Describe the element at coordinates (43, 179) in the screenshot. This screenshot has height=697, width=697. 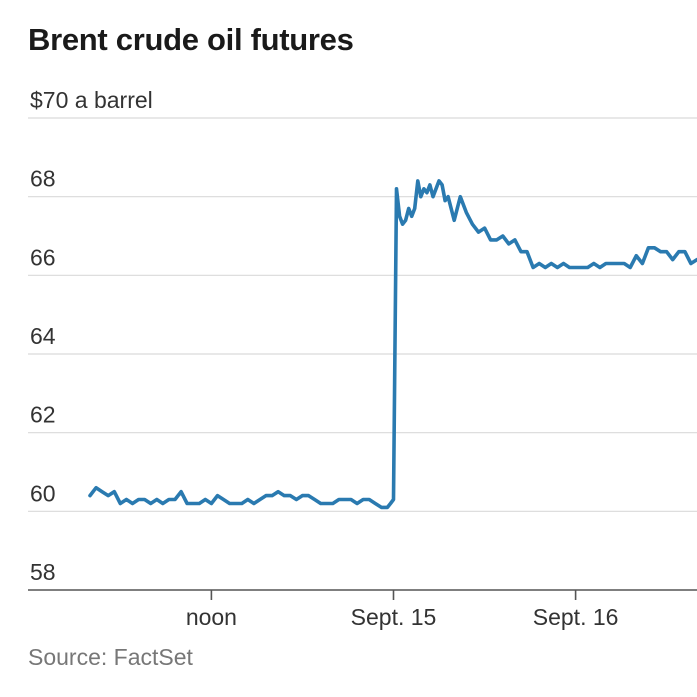
I see `y-tick-label: 68` at that location.